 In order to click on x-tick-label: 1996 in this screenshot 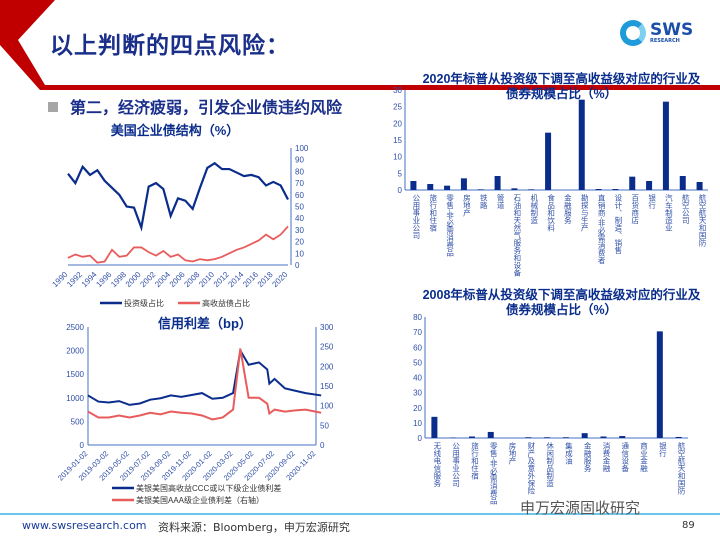, I will do `click(103, 279)`.